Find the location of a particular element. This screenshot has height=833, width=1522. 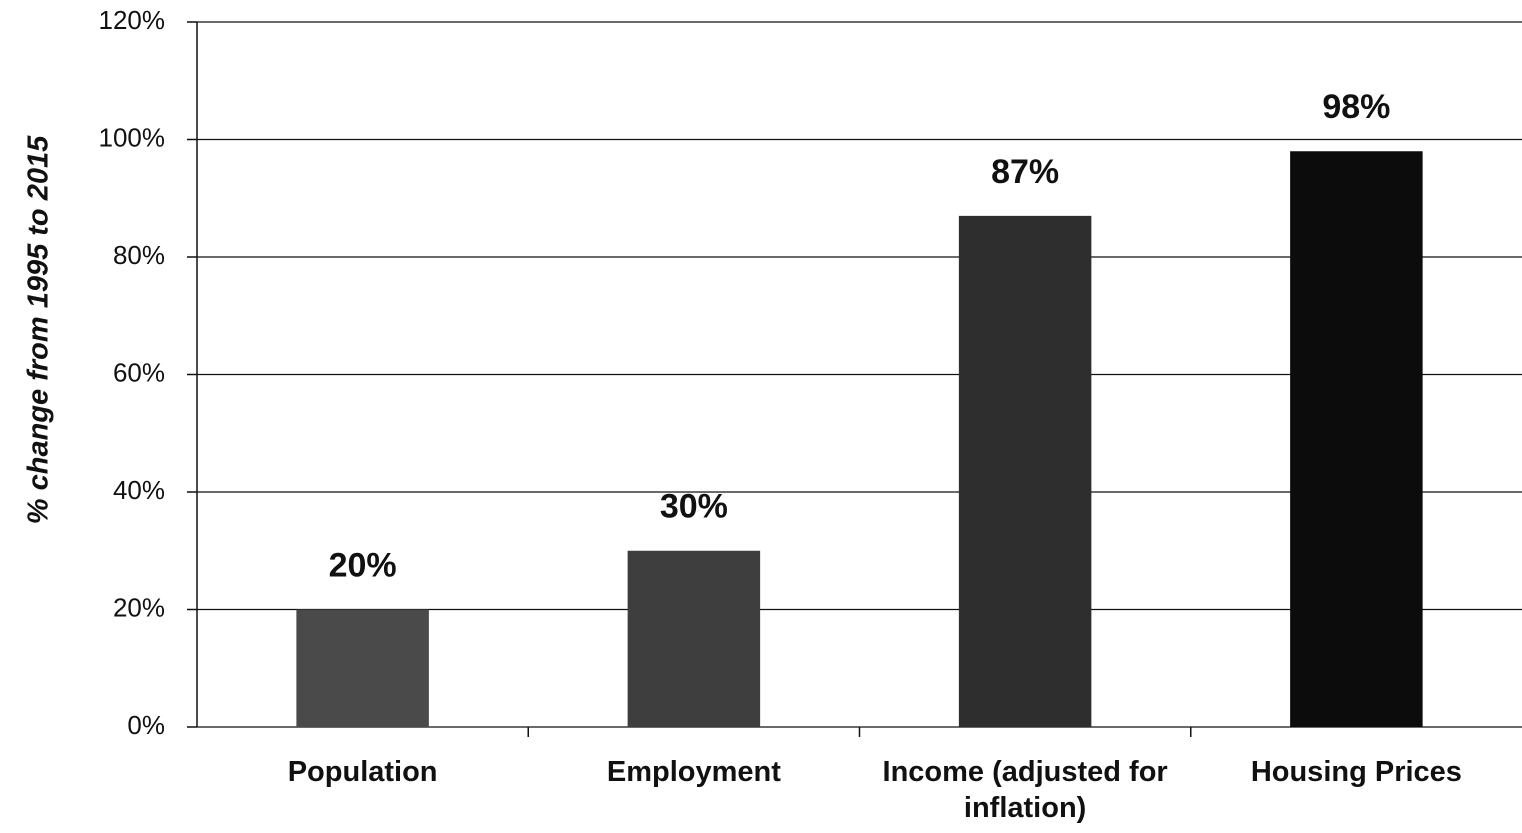

y-tick-label: 80% is located at coordinates (139, 255).